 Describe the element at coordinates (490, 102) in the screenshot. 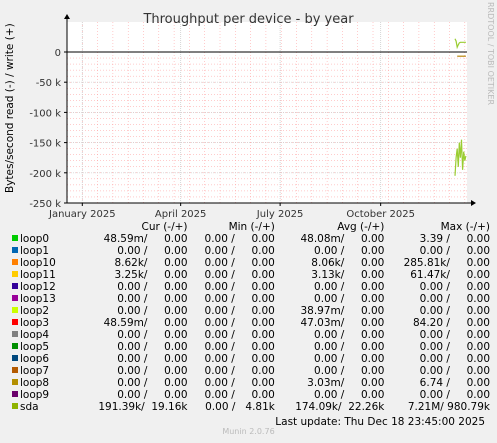

I see `rrdtool-watermark-wrap: RRDTOOL / TOBI OETIKER` at that location.